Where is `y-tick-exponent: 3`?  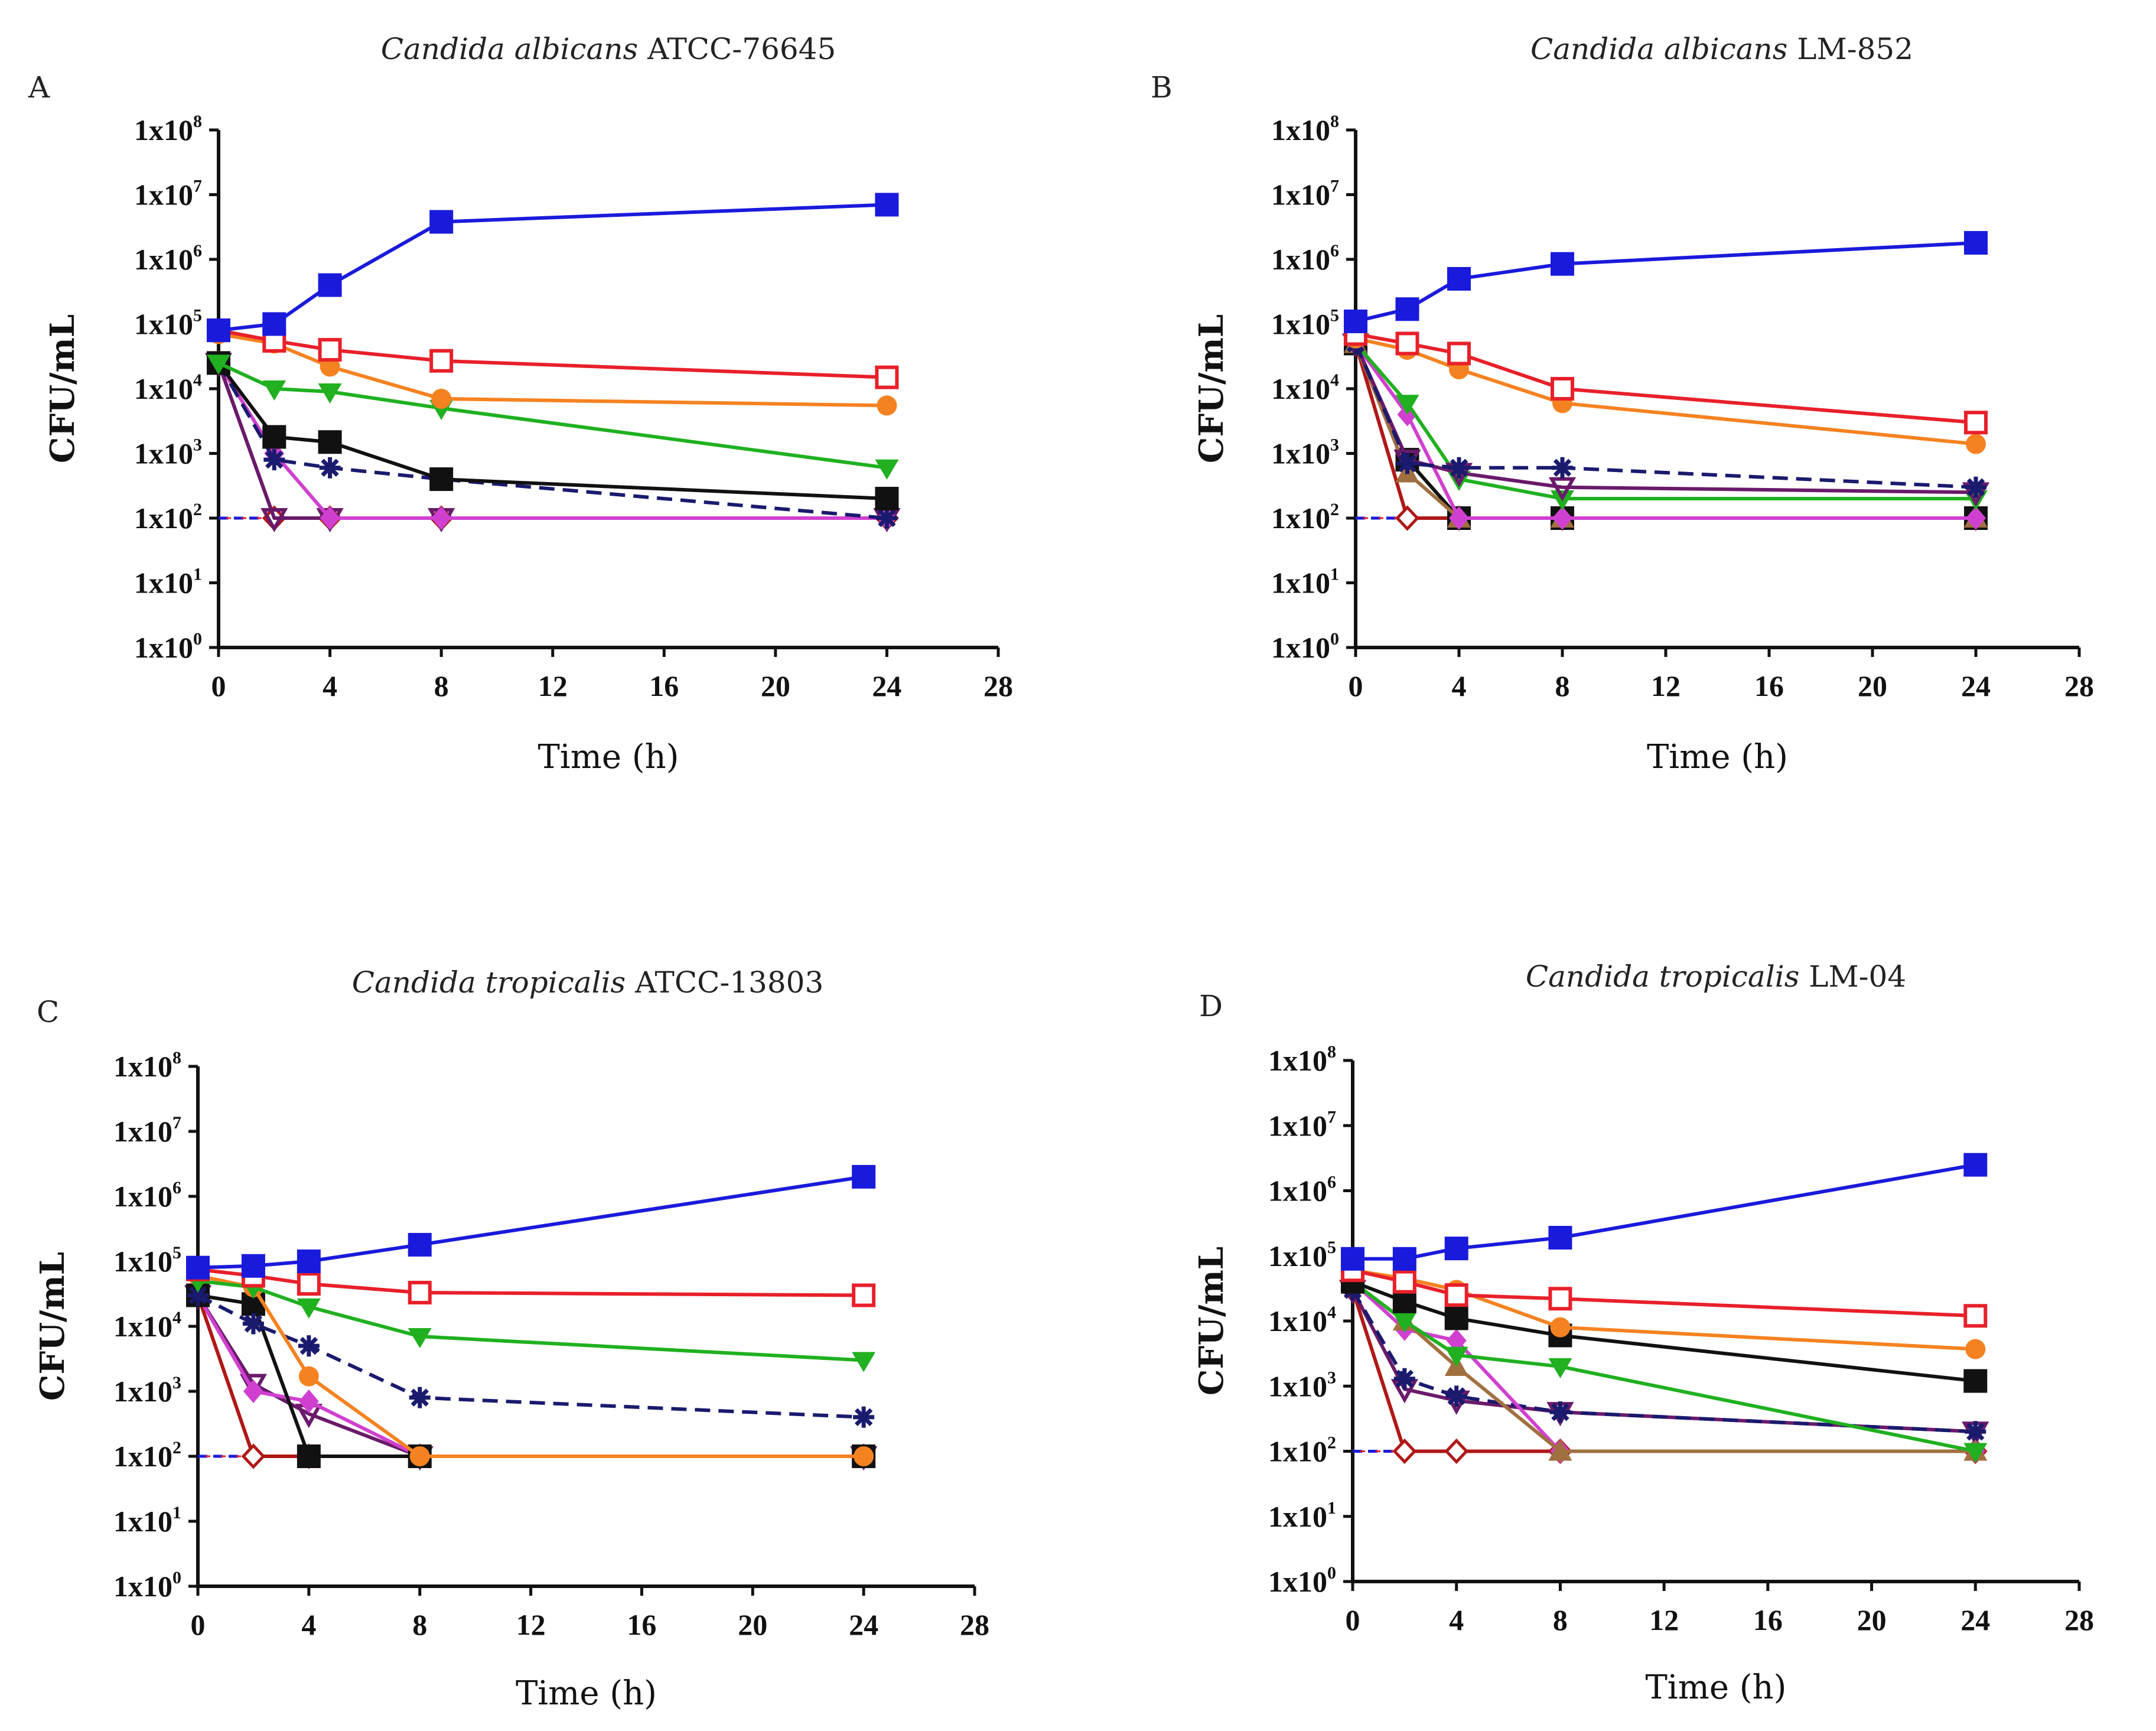
y-tick-exponent: 3 is located at coordinates (1335, 445).